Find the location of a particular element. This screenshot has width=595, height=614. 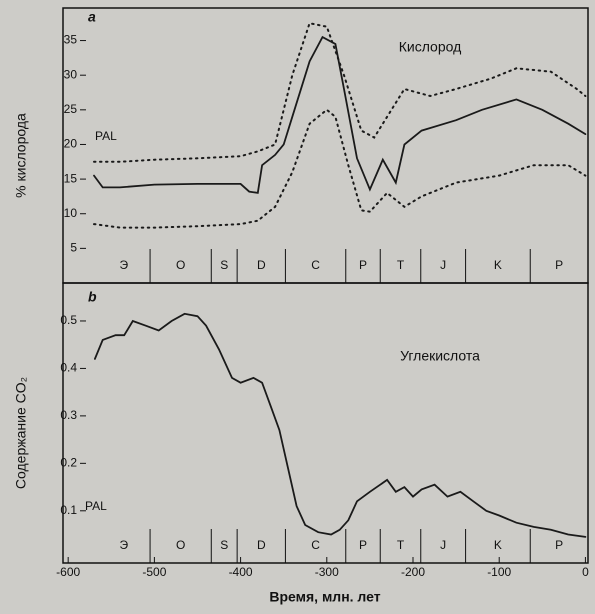

y-tick-label: 20 is located at coordinates (71, 144).